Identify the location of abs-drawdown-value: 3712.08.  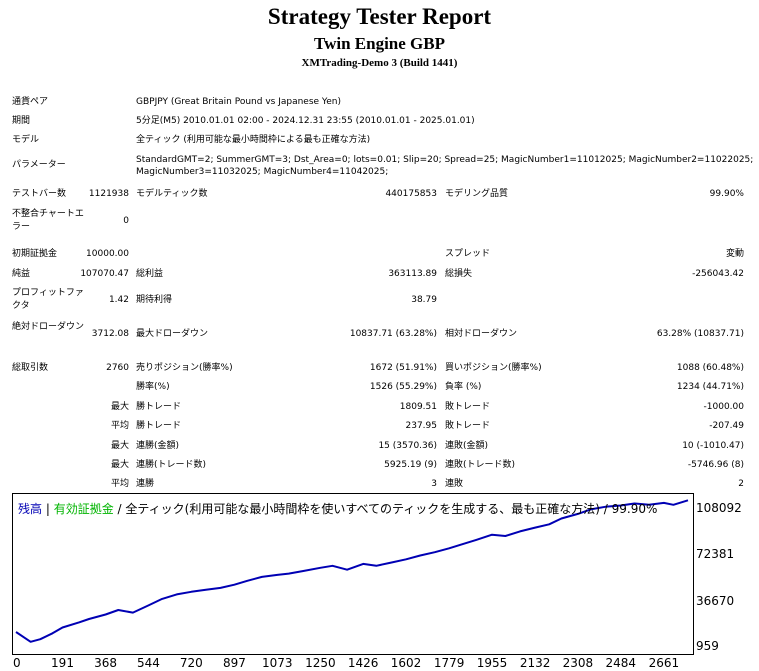
(110, 334).